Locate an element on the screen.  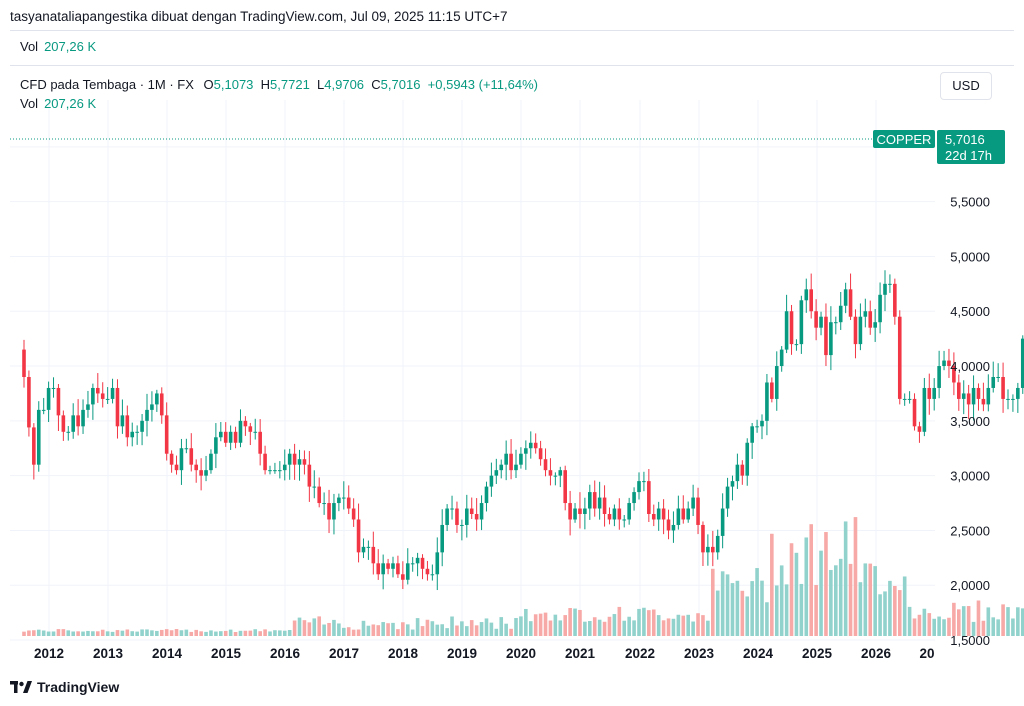
volume-label: Vol is located at coordinates (29, 103).